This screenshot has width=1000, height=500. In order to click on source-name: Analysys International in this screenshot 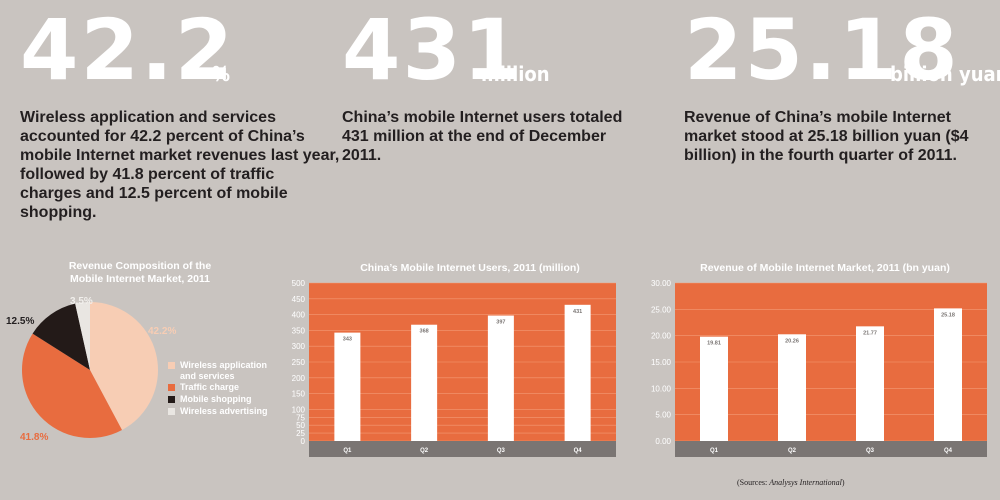, I will do `click(805, 482)`.